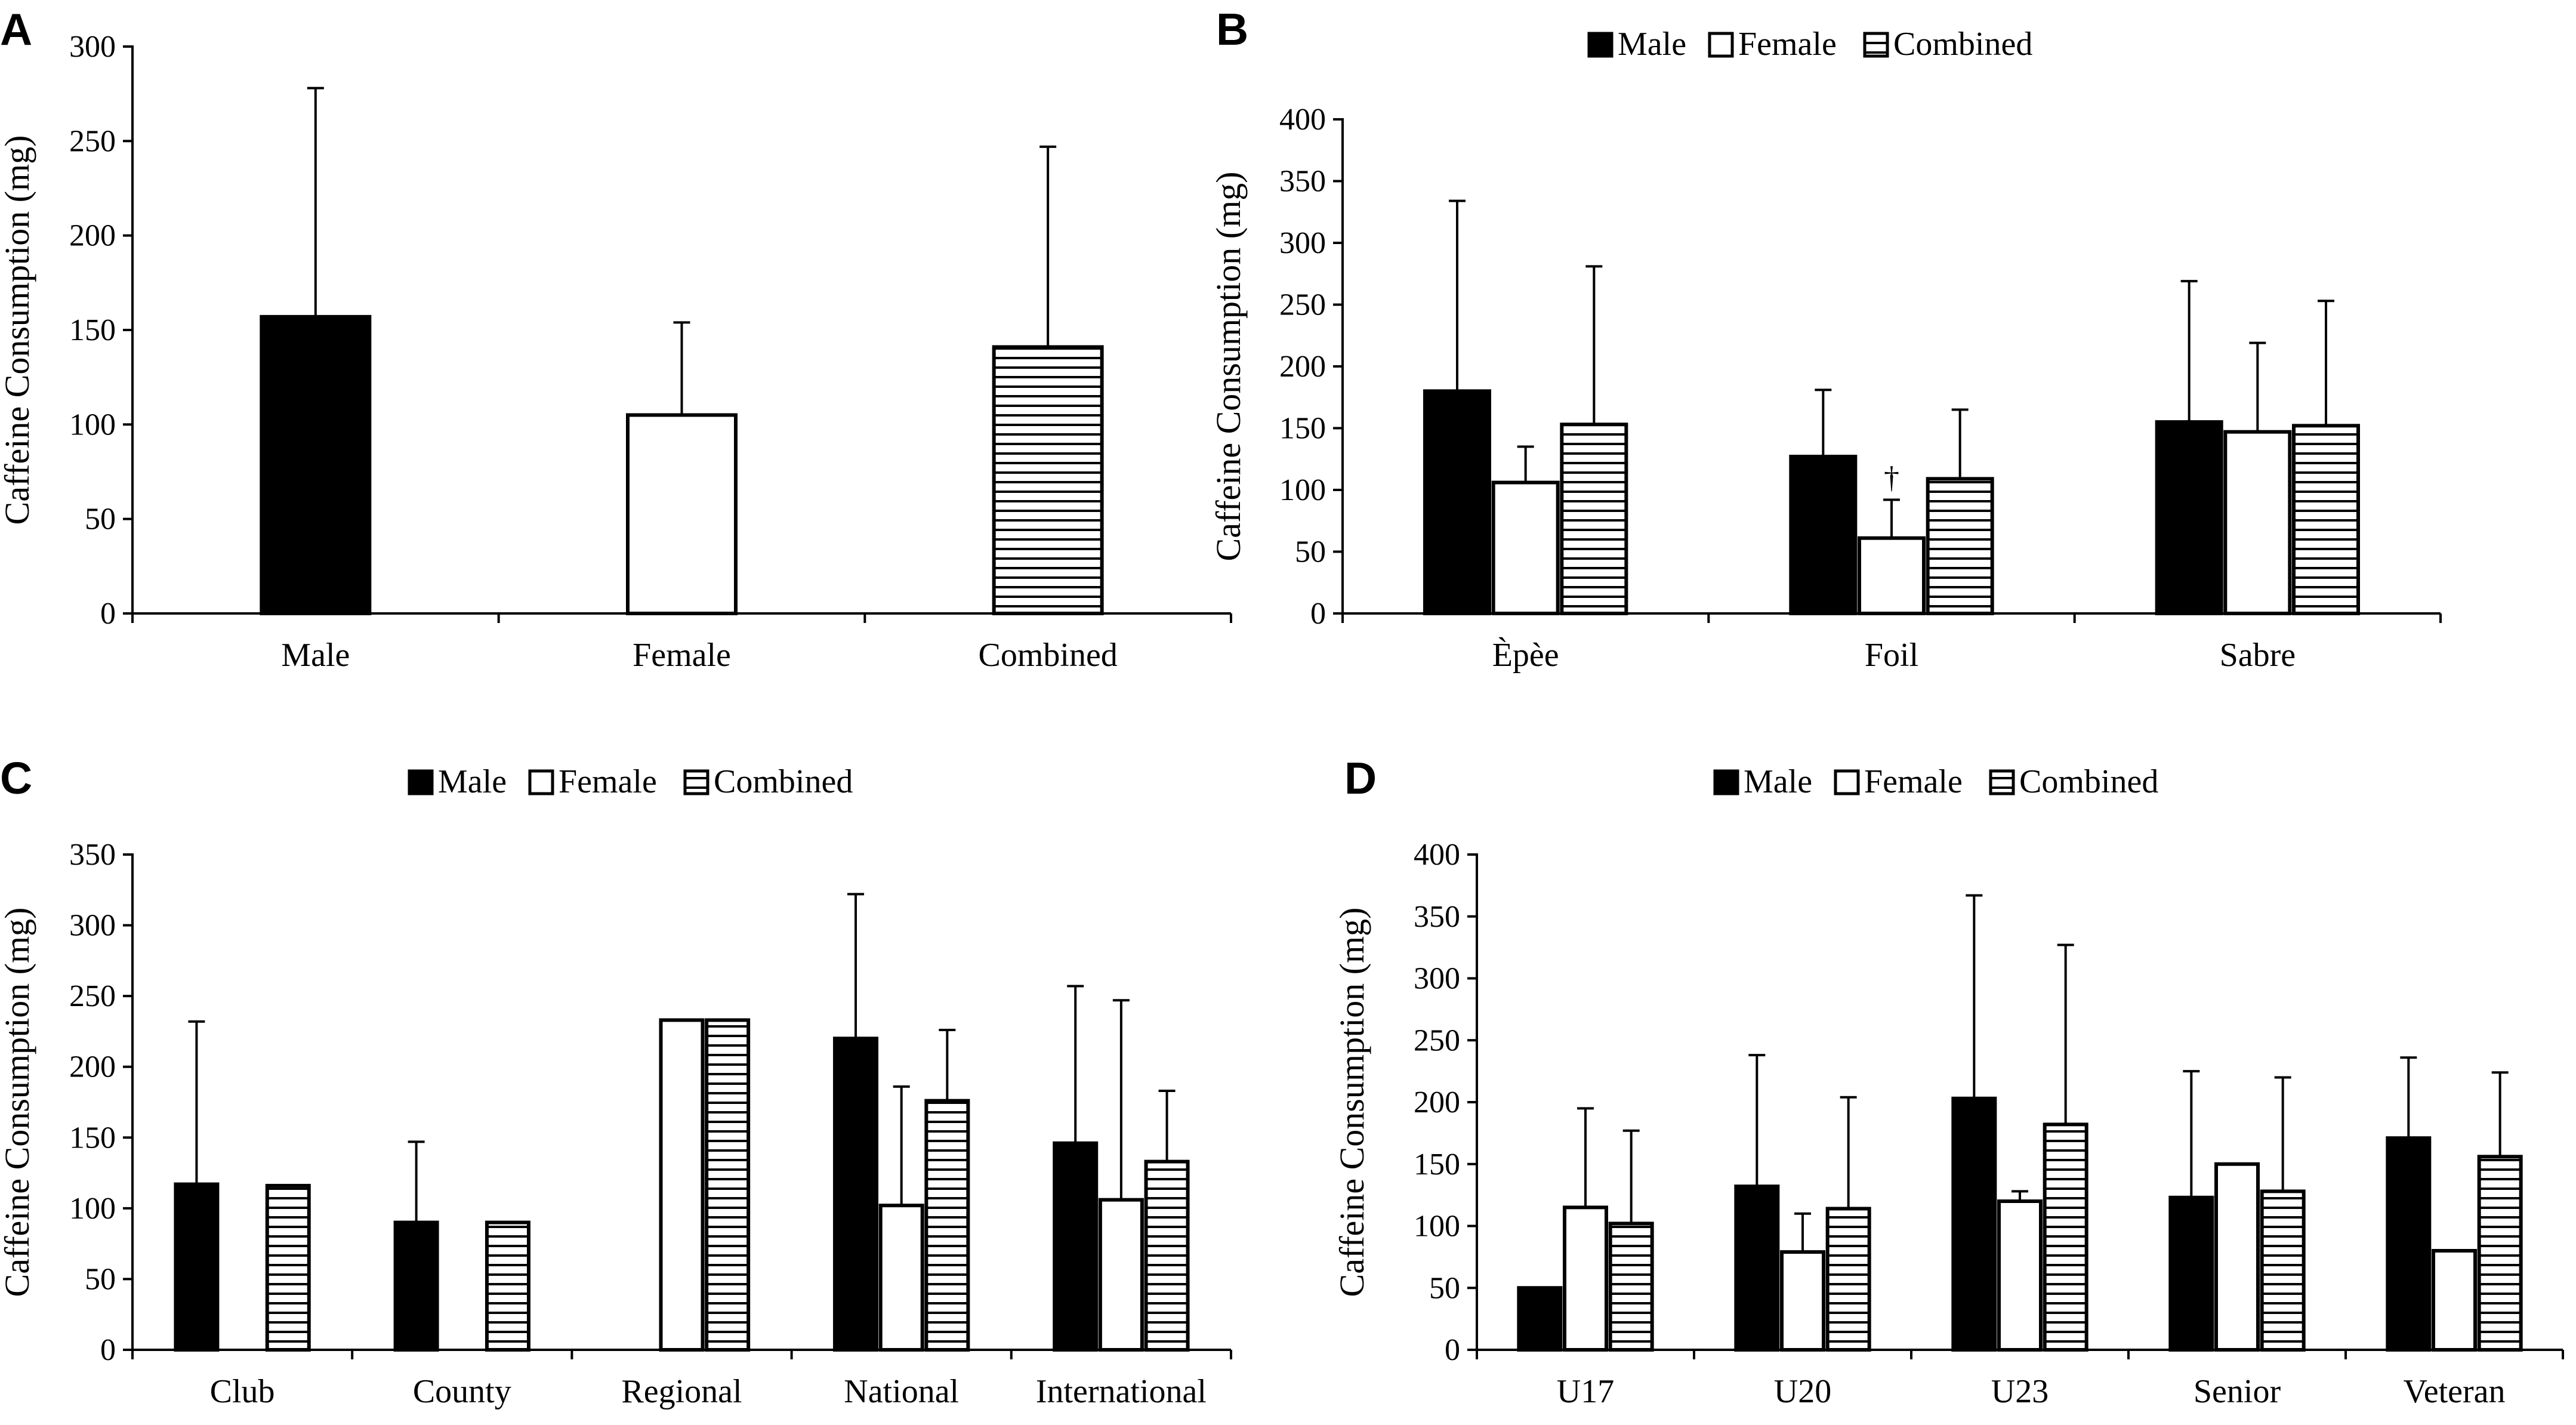 Image resolution: width=2576 pixels, height=1425 pixels. I want to click on bar-male-county, so click(416, 1286).